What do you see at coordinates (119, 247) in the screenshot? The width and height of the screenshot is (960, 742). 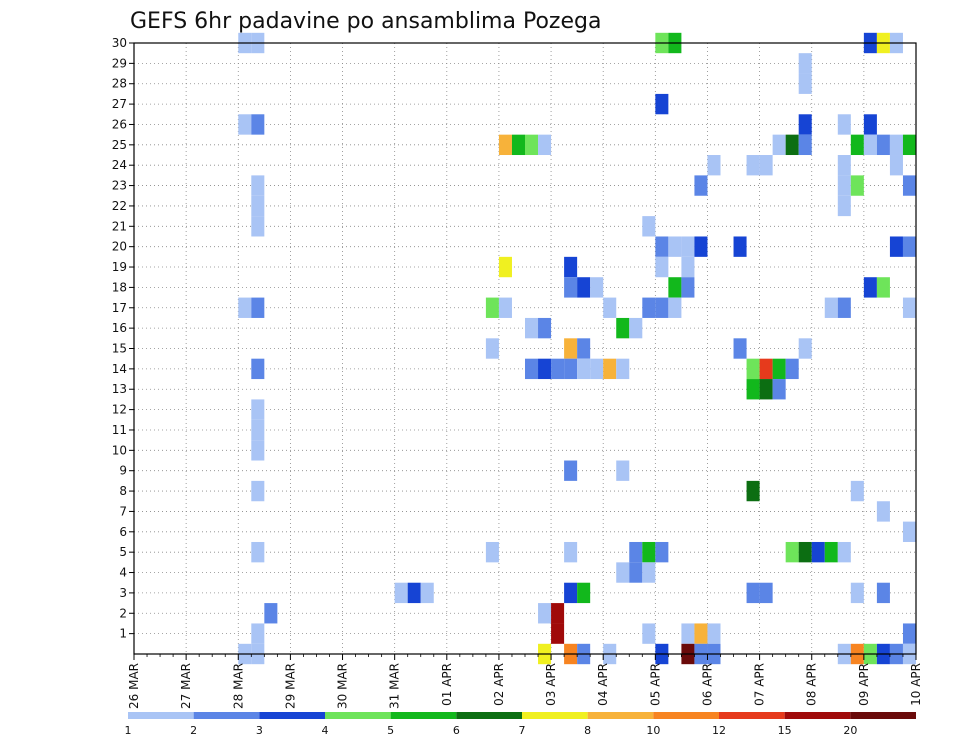 I see `y-tick-label: 20` at bounding box center [119, 247].